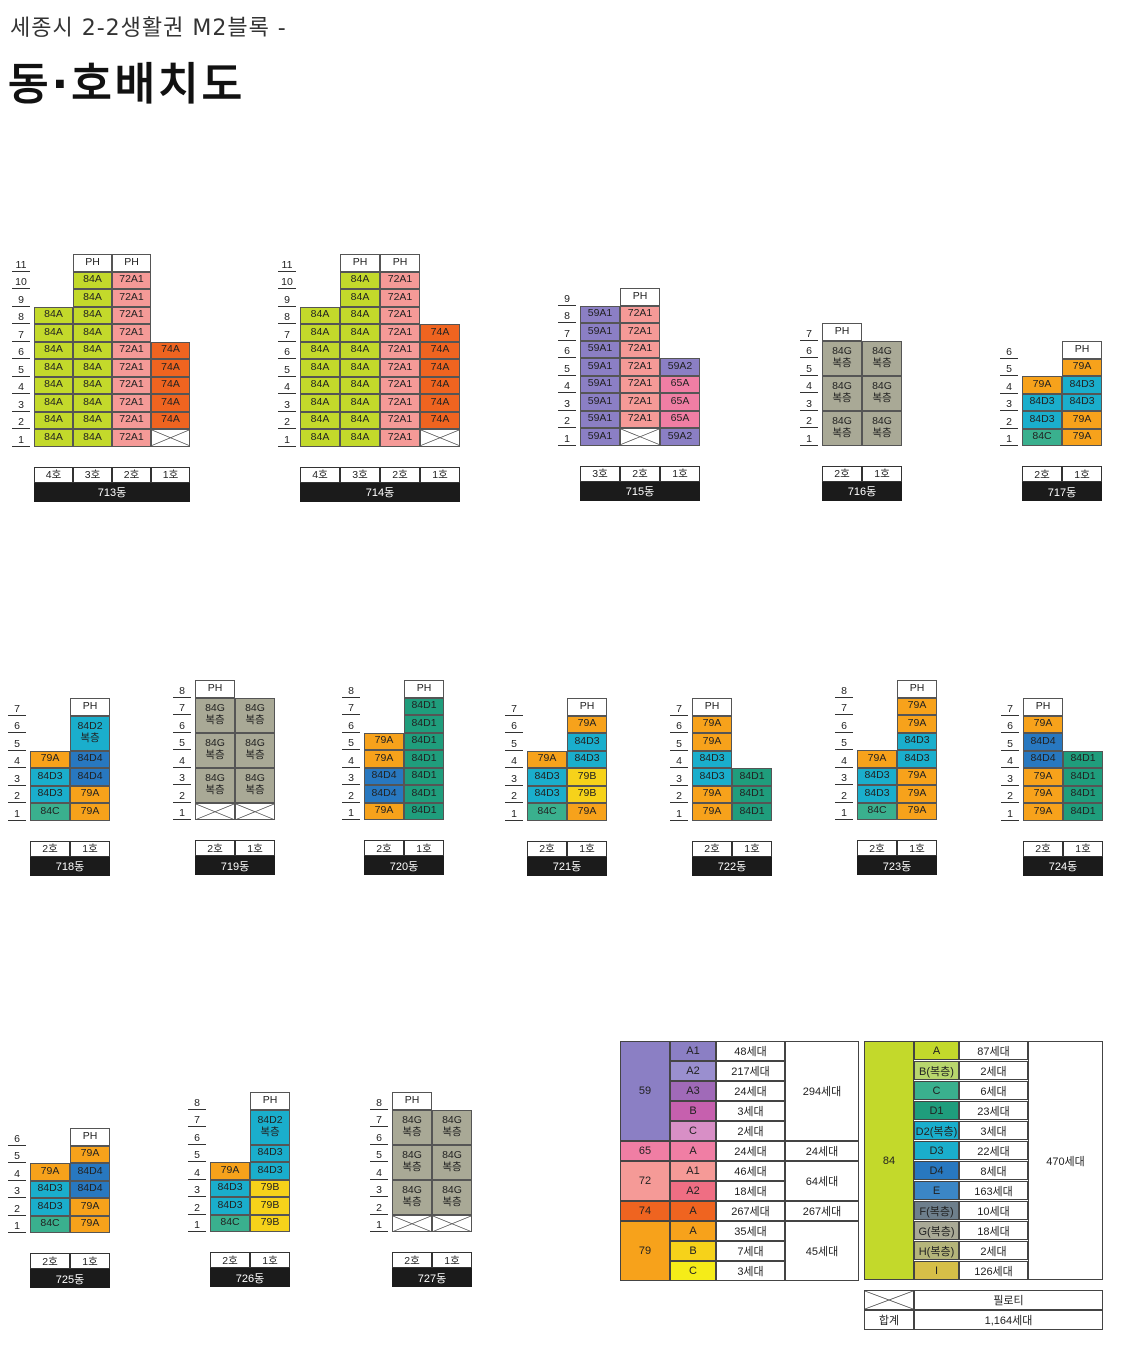  Describe the element at coordinates (936, 1090) in the screenshot. I see `legend-type: C` at that location.